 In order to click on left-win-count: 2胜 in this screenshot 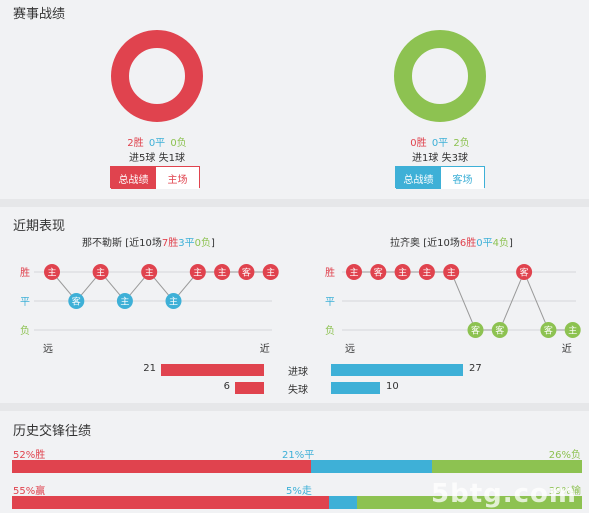, I will do `click(135, 143)`.